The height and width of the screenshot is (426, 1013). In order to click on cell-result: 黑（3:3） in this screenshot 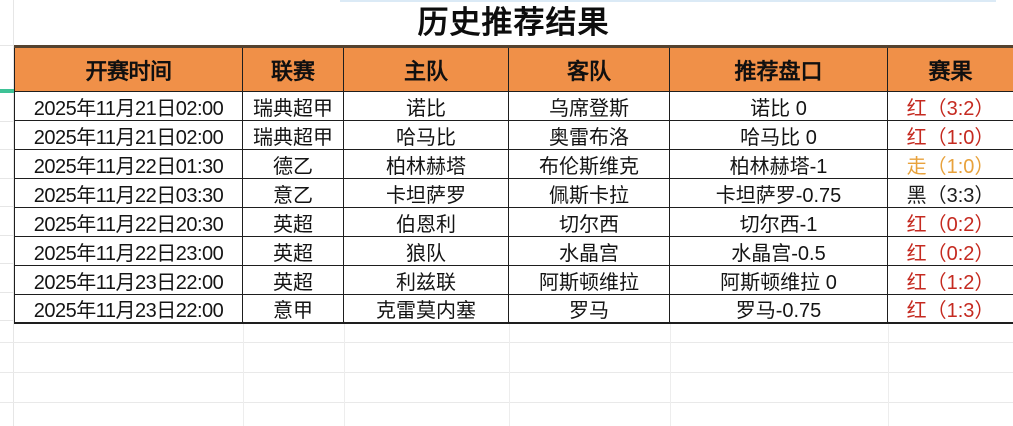, I will do `click(950, 195)`.